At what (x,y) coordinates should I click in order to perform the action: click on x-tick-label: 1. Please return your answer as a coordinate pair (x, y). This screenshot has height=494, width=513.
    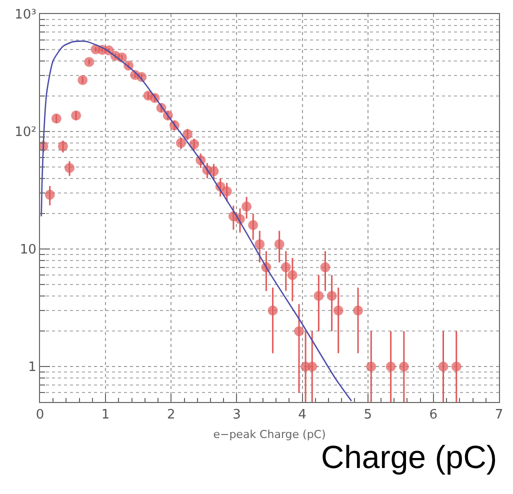
    Looking at the image, I should click on (105, 415).